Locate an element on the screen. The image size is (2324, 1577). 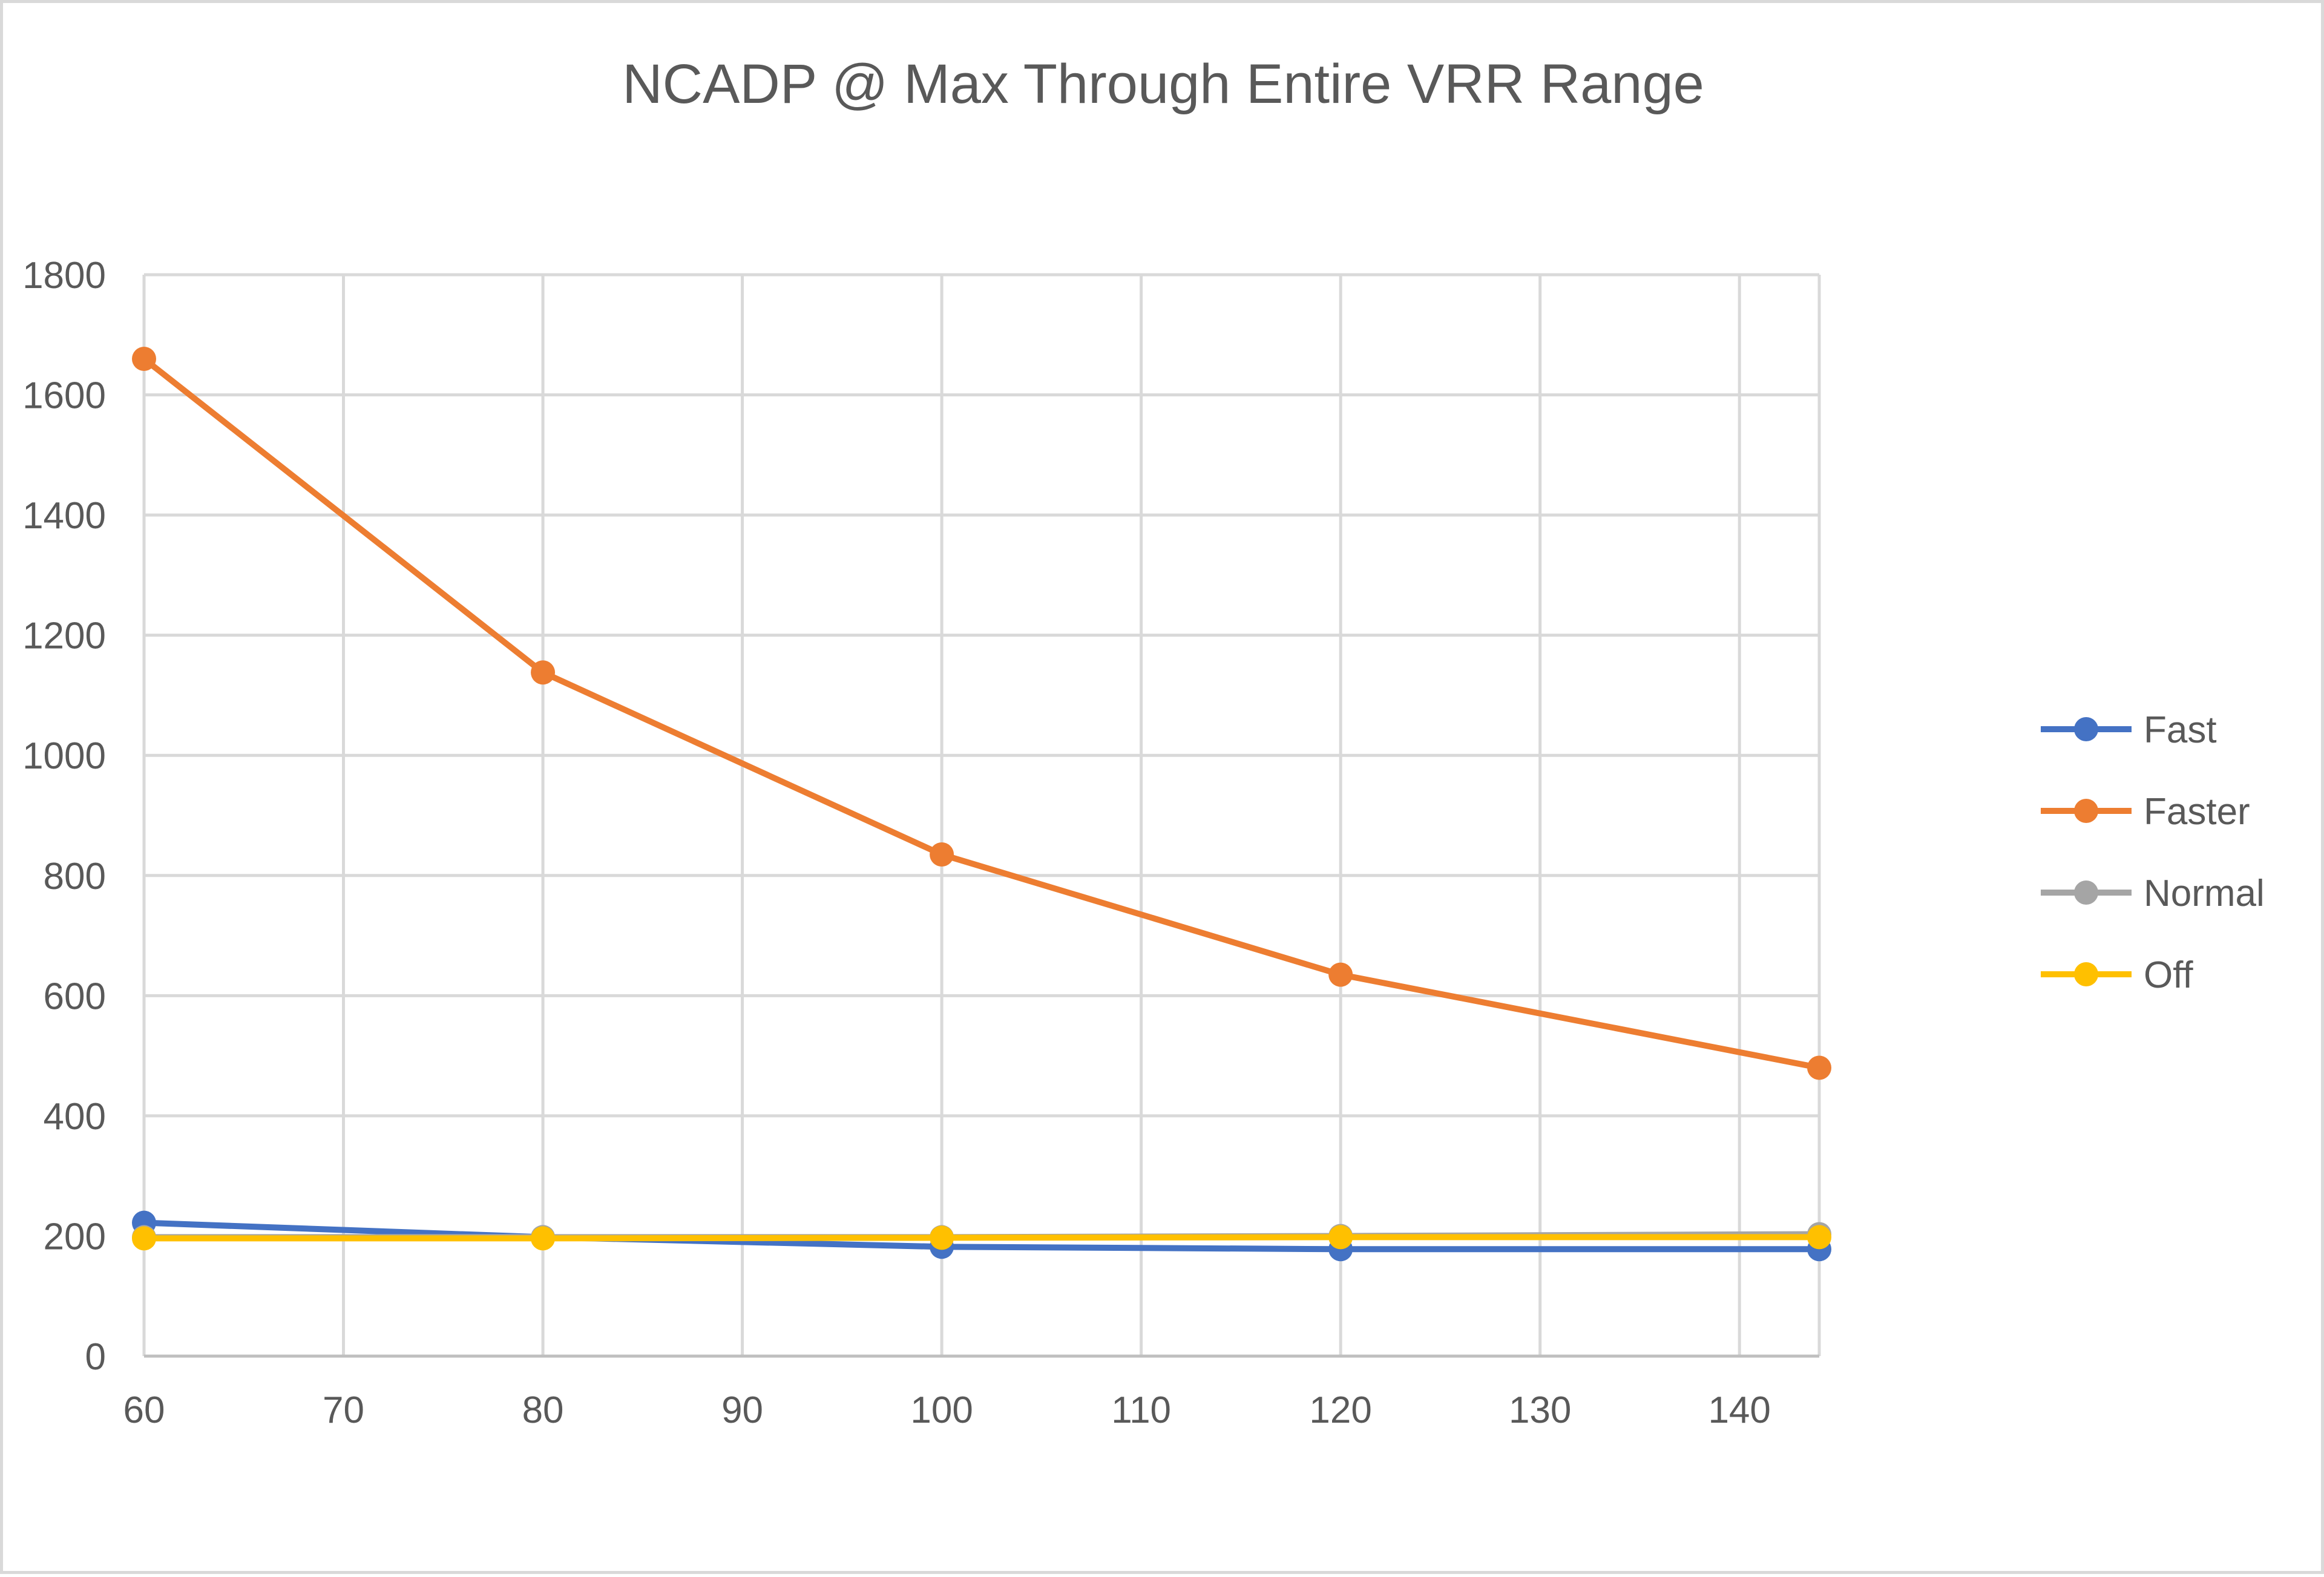
x-tick-label: 90 is located at coordinates (742, 1410).